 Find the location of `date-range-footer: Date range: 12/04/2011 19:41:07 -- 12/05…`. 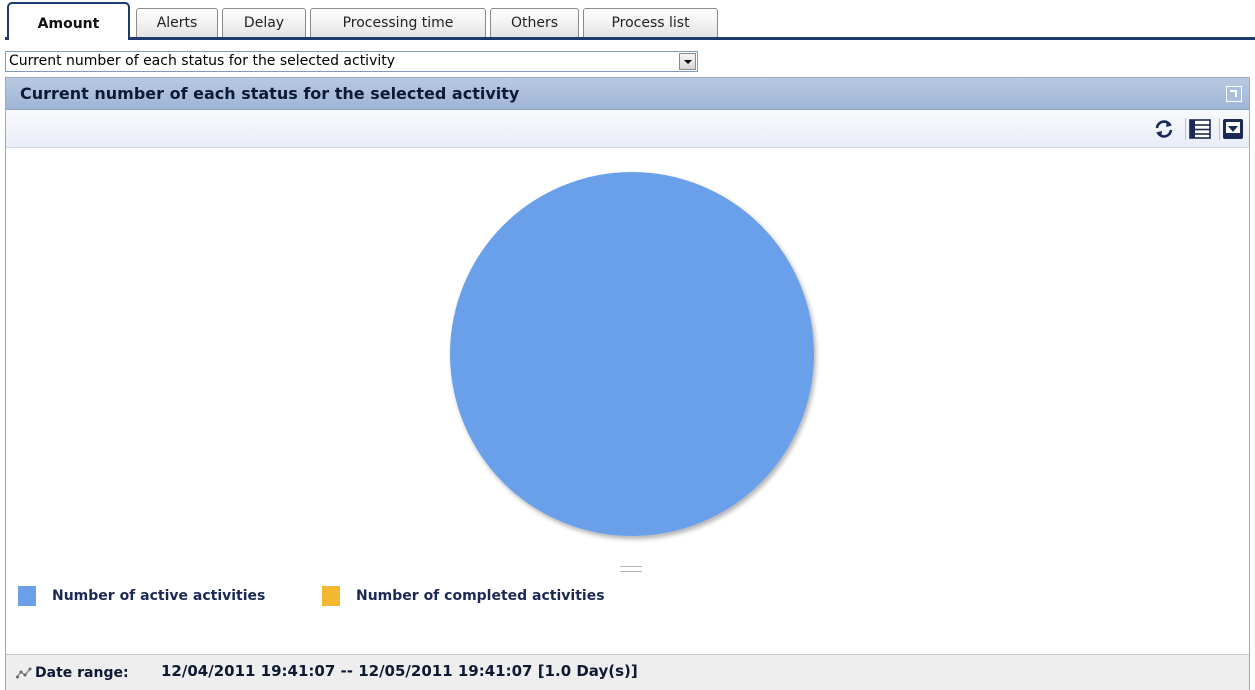

date-range-footer: Date range: 12/04/2011 19:41:07 -- 12/05… is located at coordinates (627, 672).